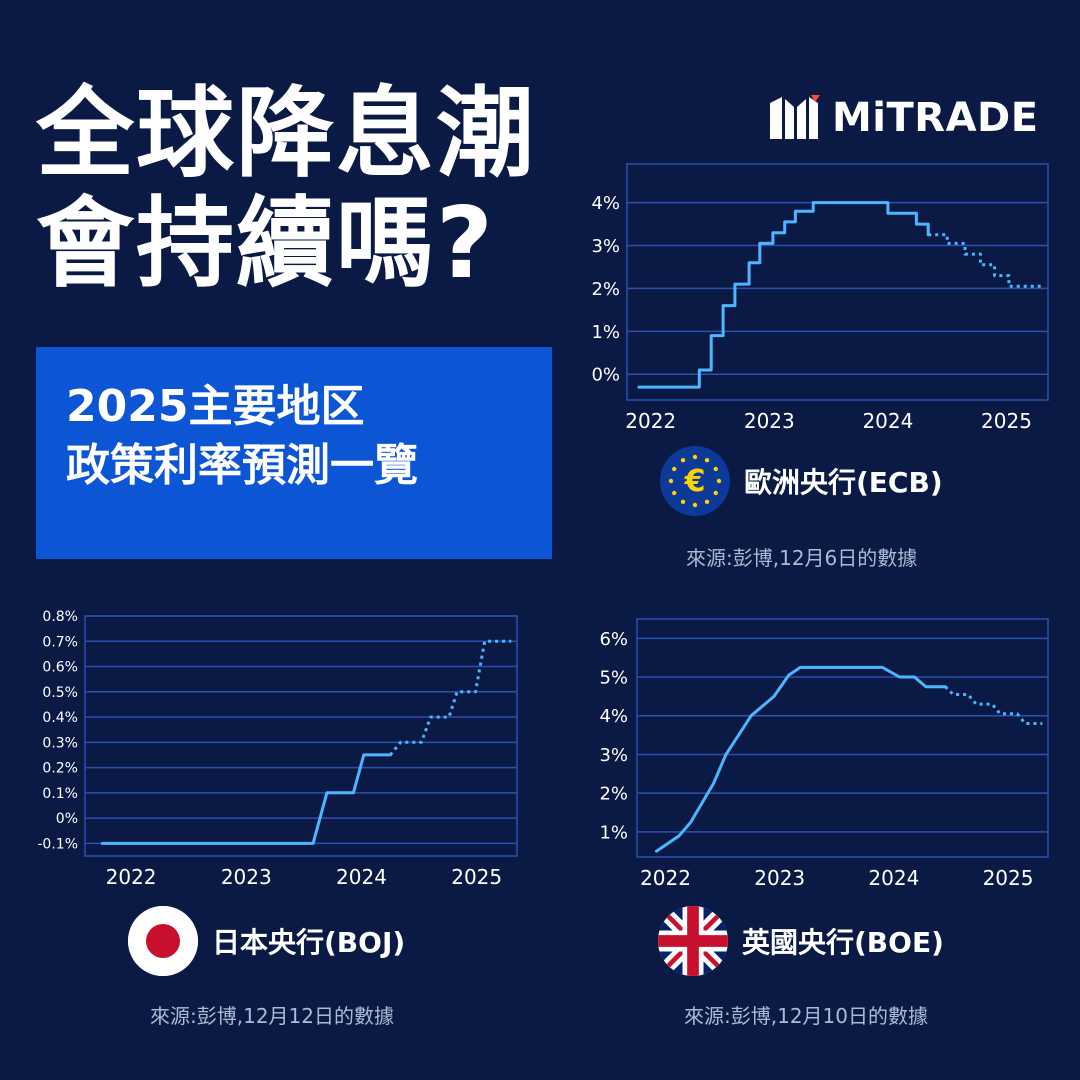  Describe the element at coordinates (605, 203) in the screenshot. I see `ecb-y-tick-label: 4%` at that location.